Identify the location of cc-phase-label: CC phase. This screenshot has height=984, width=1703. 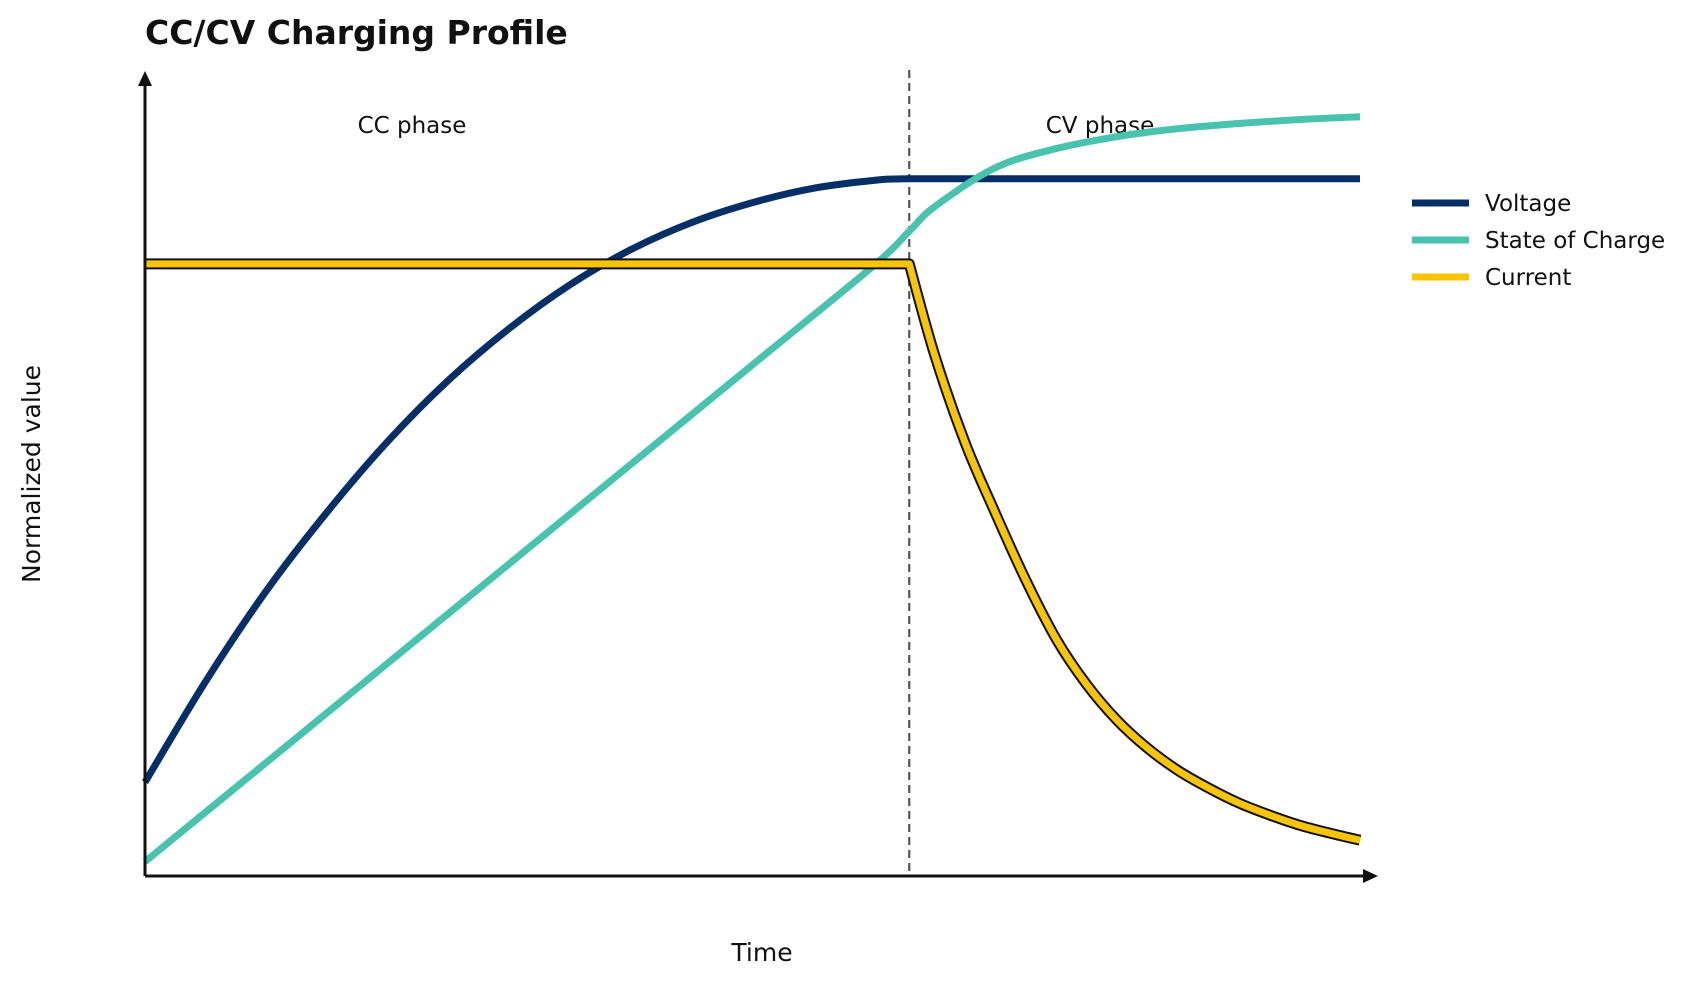
(412, 126).